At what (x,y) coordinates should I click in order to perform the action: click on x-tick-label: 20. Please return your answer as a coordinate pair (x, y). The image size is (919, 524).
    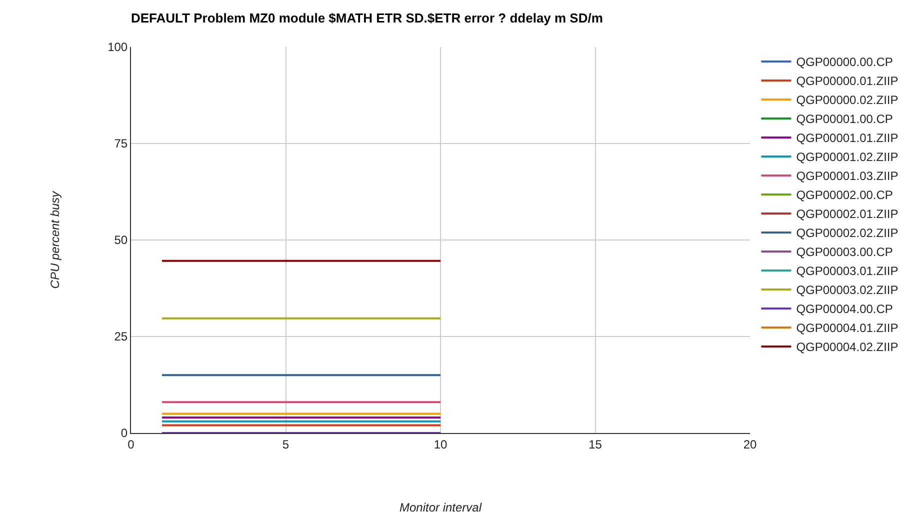
    Looking at the image, I should click on (750, 444).